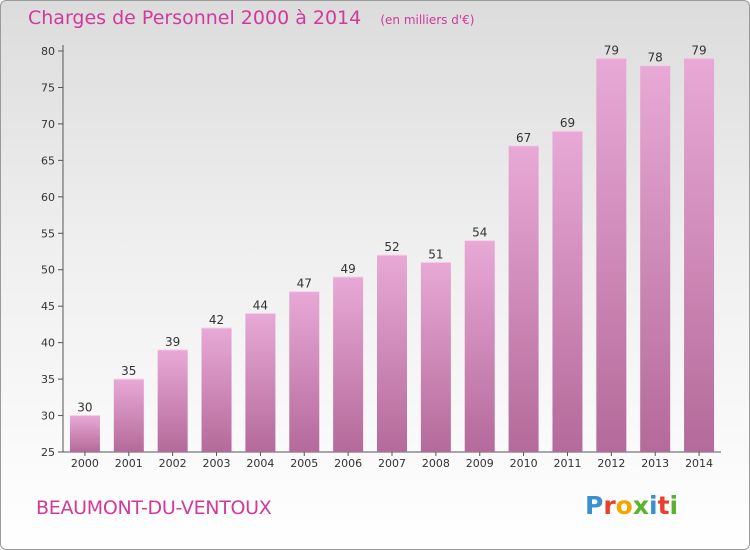 This screenshot has width=750, height=550. I want to click on x-tick-label: 2008, so click(436, 463).